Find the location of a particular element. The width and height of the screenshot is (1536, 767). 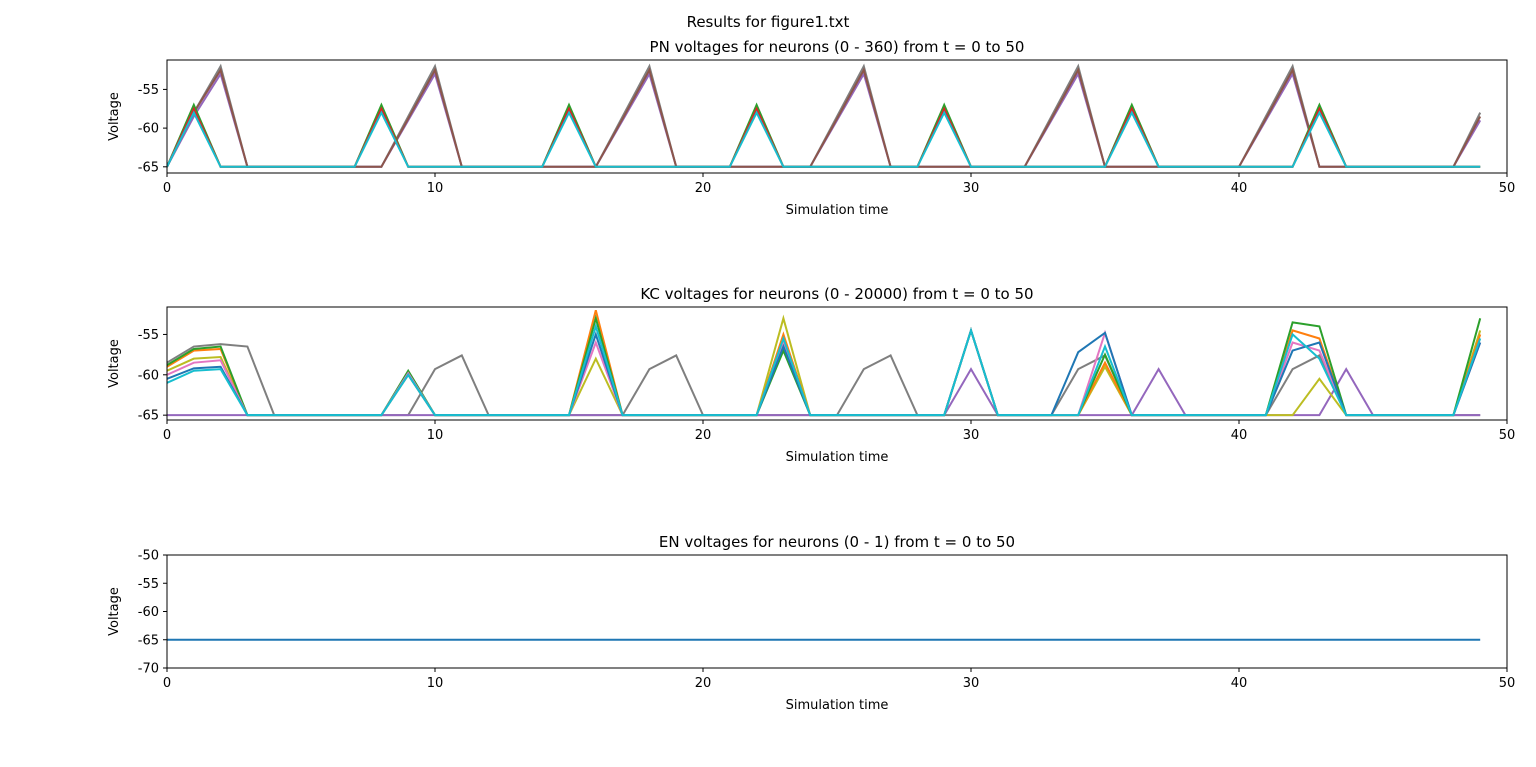

kc-series-line is located at coordinates (824, 369).